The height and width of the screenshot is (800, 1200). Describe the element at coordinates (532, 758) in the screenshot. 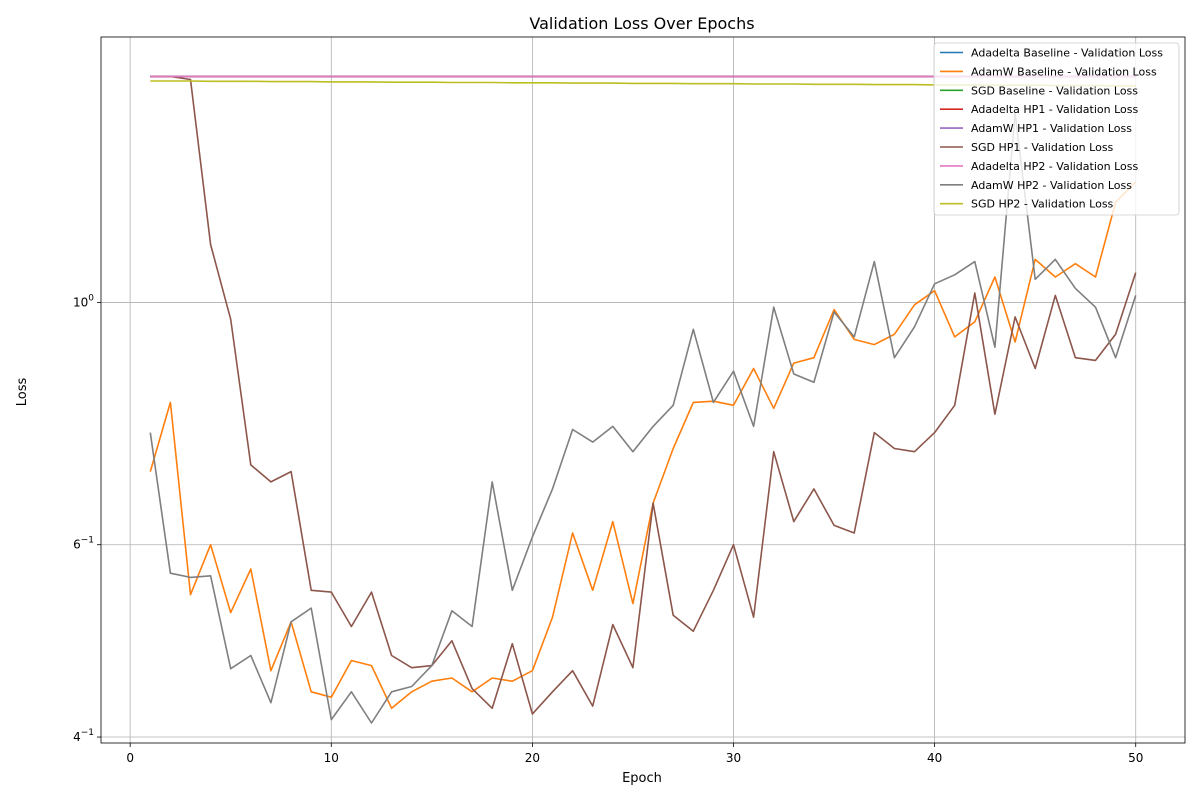

I see `x-tick-label: 20` at that location.